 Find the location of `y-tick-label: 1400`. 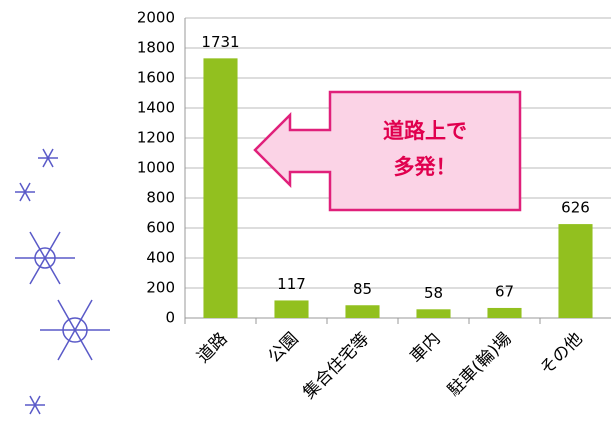

y-tick-label: 1400 is located at coordinates (156, 108).